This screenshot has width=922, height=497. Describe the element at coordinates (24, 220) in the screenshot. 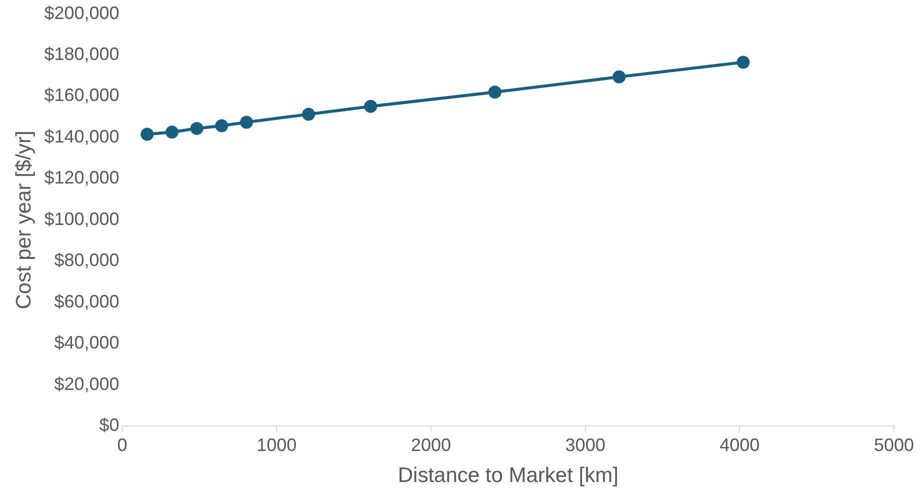

I see `y-axis-title: Cost per year [$/yr]` at that location.